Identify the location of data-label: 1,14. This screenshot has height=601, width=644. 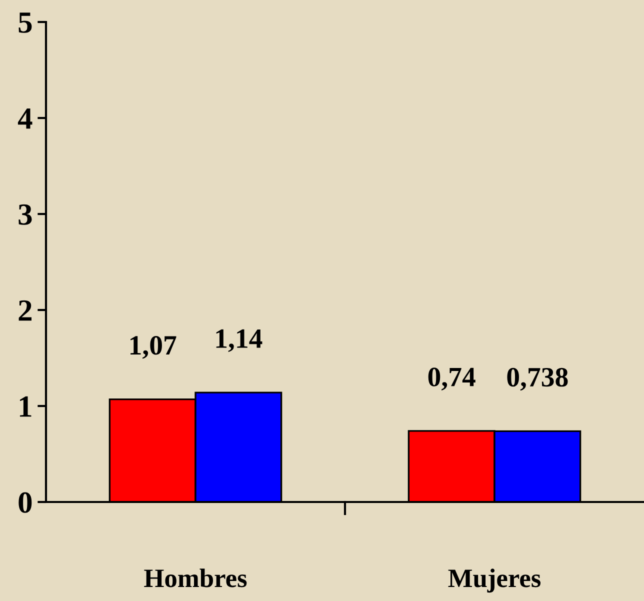
(239, 340).